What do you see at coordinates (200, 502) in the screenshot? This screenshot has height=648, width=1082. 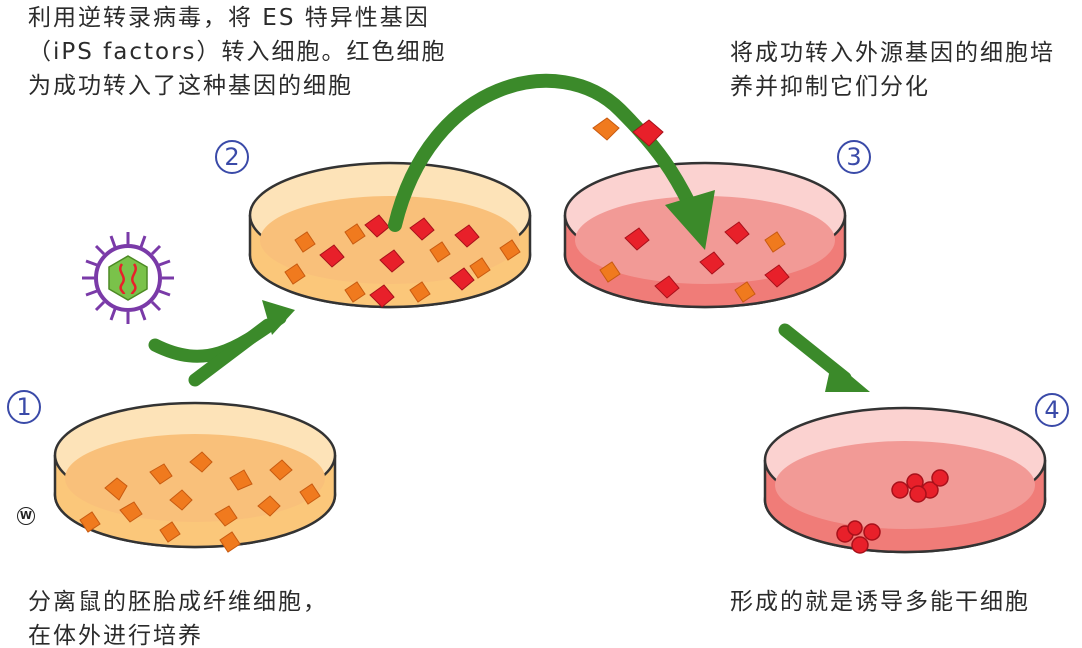 I see `dish-1-cells` at bounding box center [200, 502].